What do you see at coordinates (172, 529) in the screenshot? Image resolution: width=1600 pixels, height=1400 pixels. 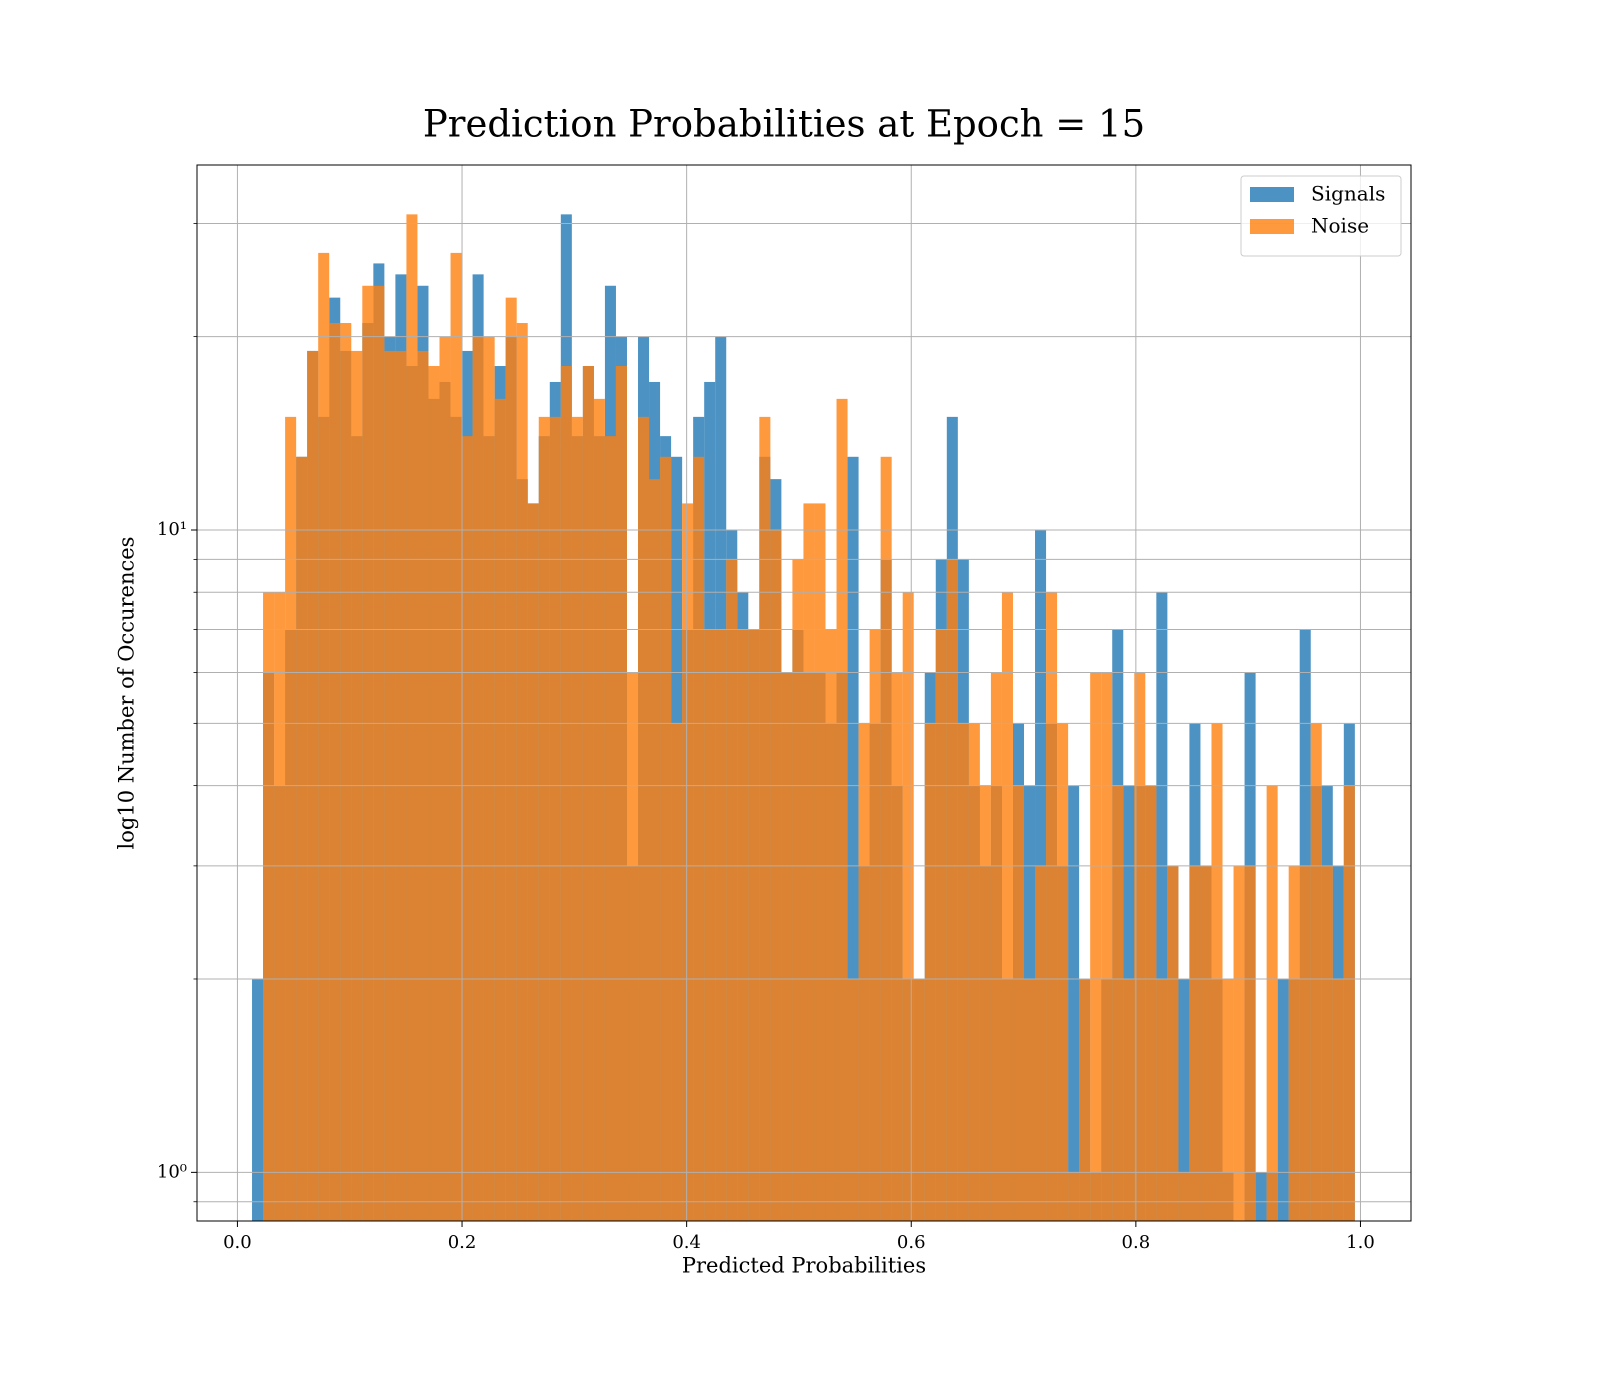 I see `y-tick-label: 10¹` at bounding box center [172, 529].